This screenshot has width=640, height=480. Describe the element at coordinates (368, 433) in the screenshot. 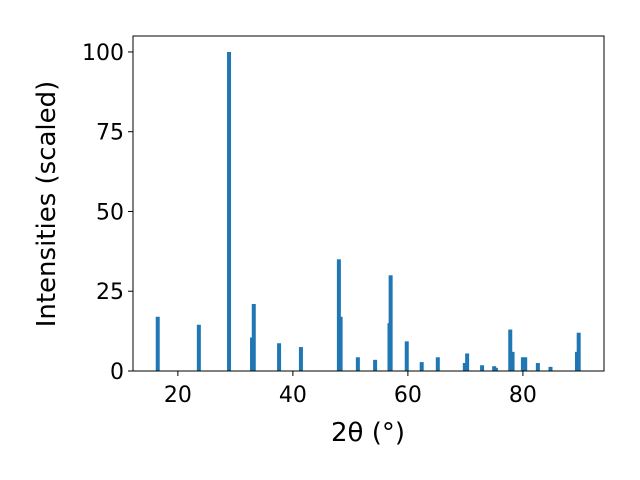

I see `x-axis-label: 2θ (°)` at that location.